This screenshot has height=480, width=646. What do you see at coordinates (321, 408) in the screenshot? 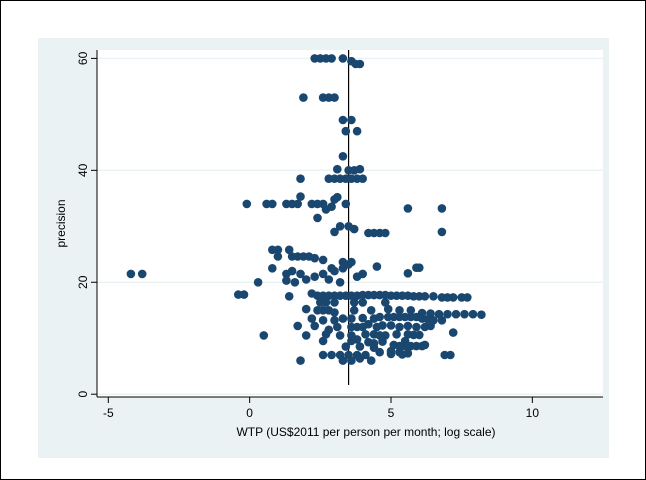
I see `x-axis-ticks: -5 0 5 10` at bounding box center [321, 408].